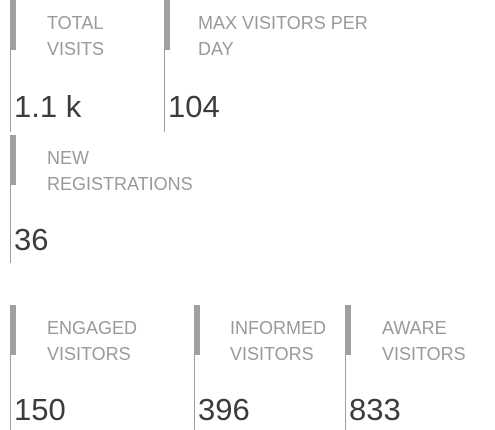 Image resolution: width=495 pixels, height=430 pixels. I want to click on stat-label: TOTAL VISITS, so click(76, 36).